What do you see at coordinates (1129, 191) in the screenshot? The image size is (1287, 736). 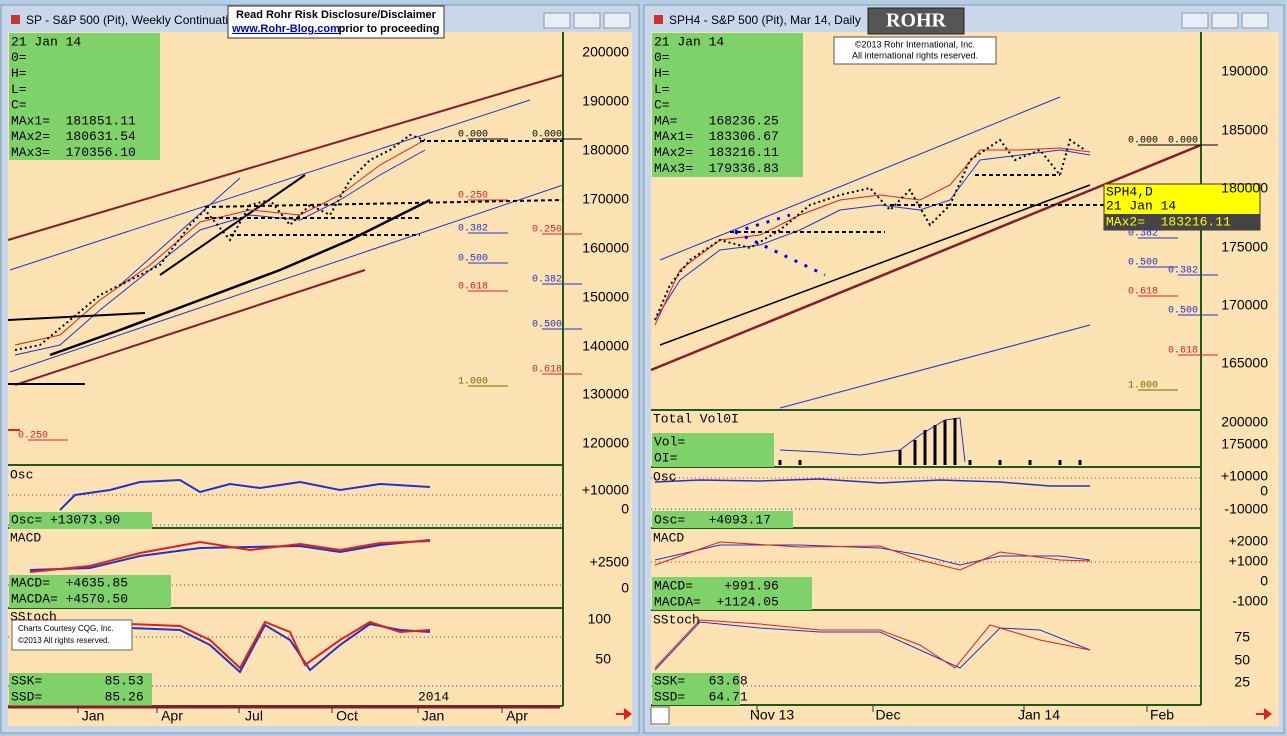 I see `tooltip-line: SPH4,D` at bounding box center [1129, 191].